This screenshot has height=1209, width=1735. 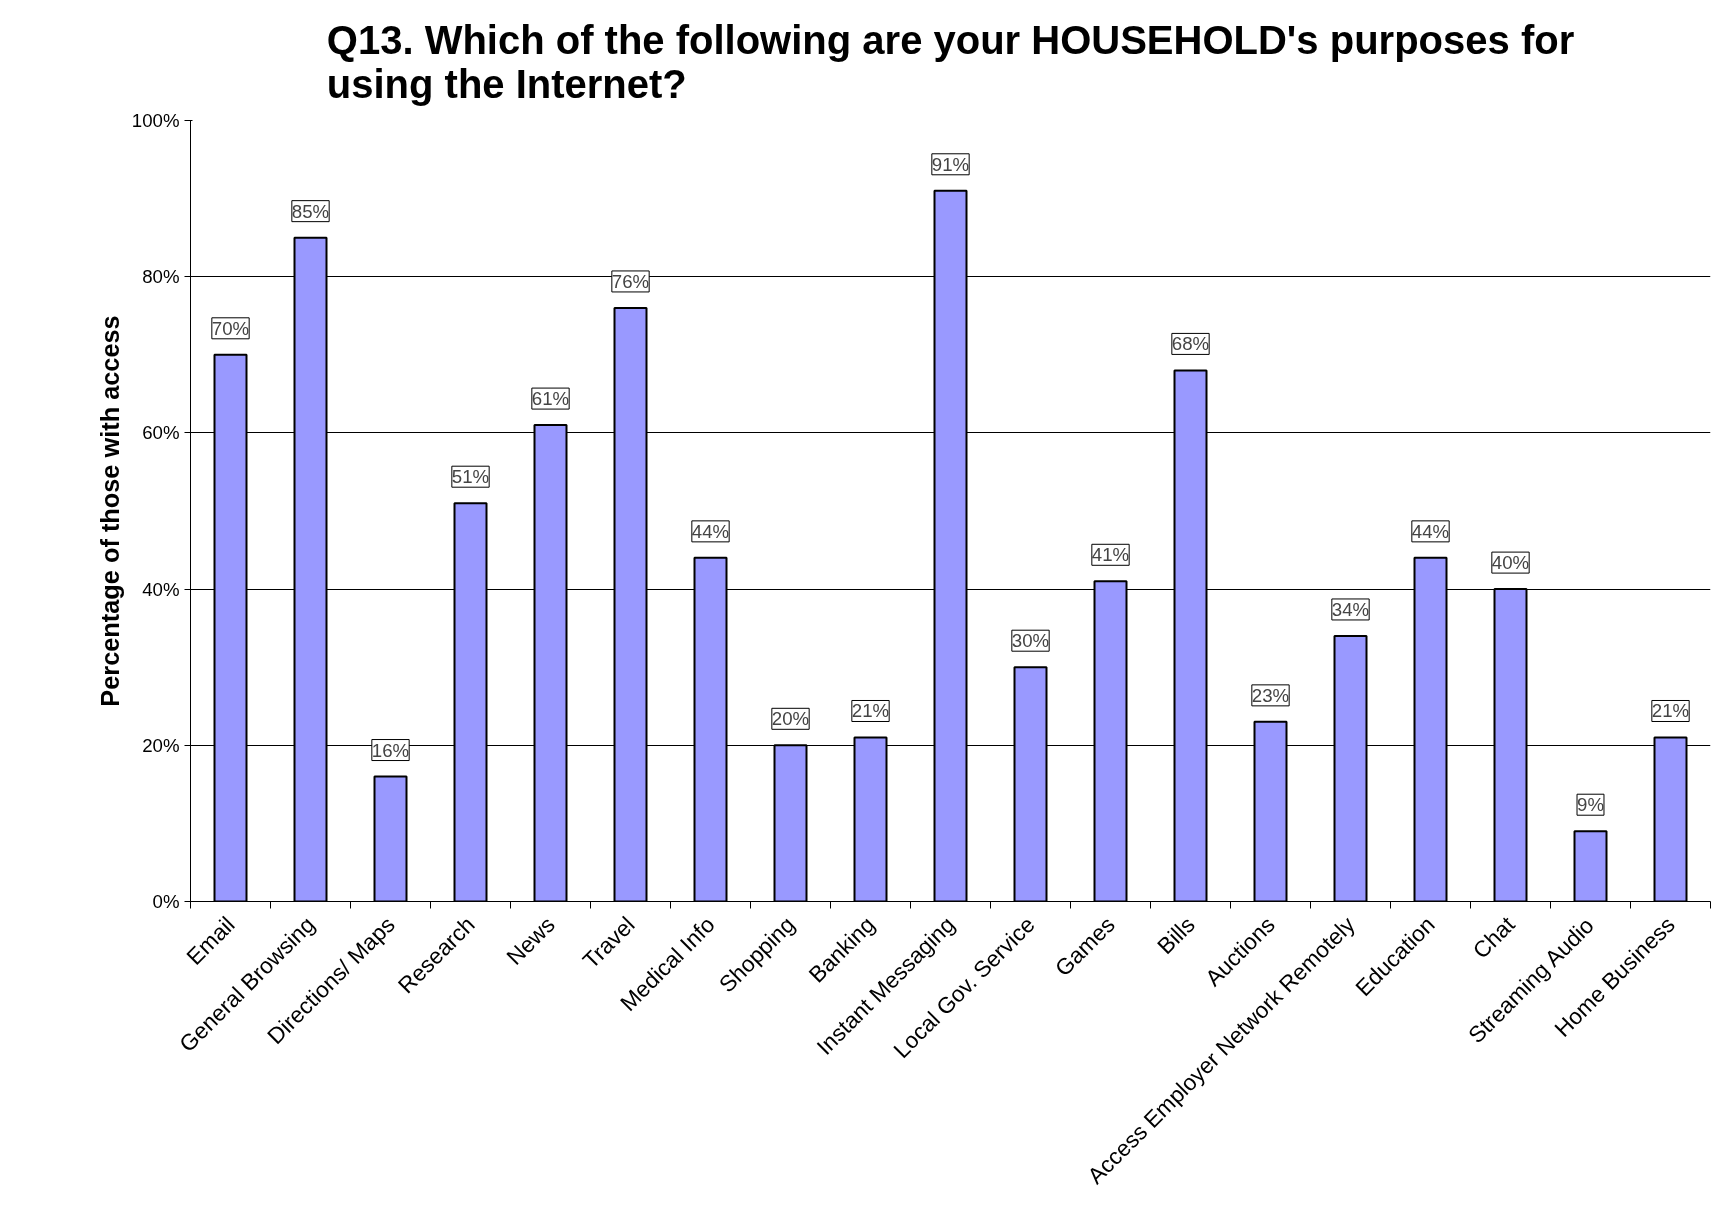 What do you see at coordinates (1350, 609) in the screenshot?
I see `data-label: 34%` at bounding box center [1350, 609].